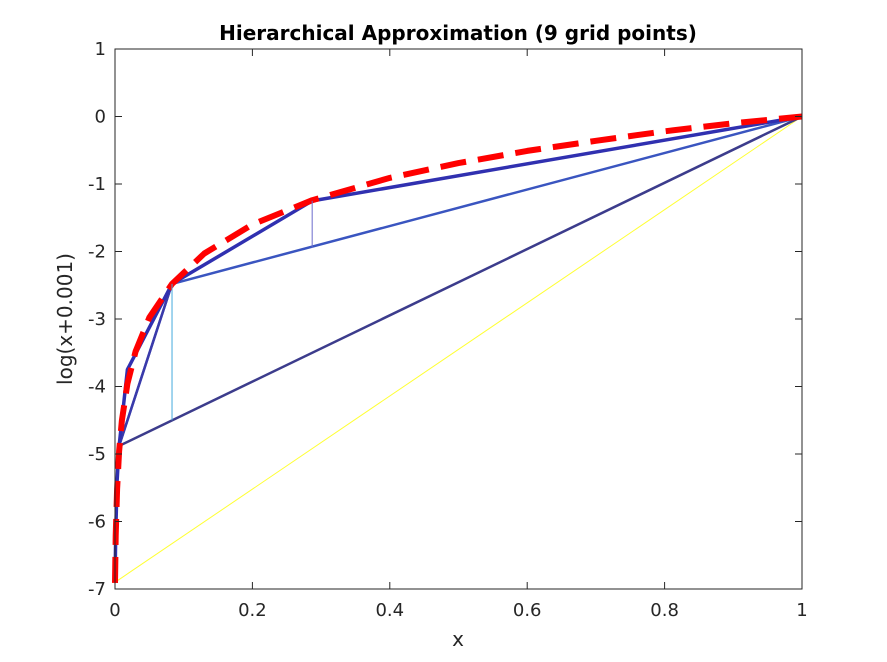 The height and width of the screenshot is (662, 887). I want to click on y-tick-label: -7, so click(97, 589).